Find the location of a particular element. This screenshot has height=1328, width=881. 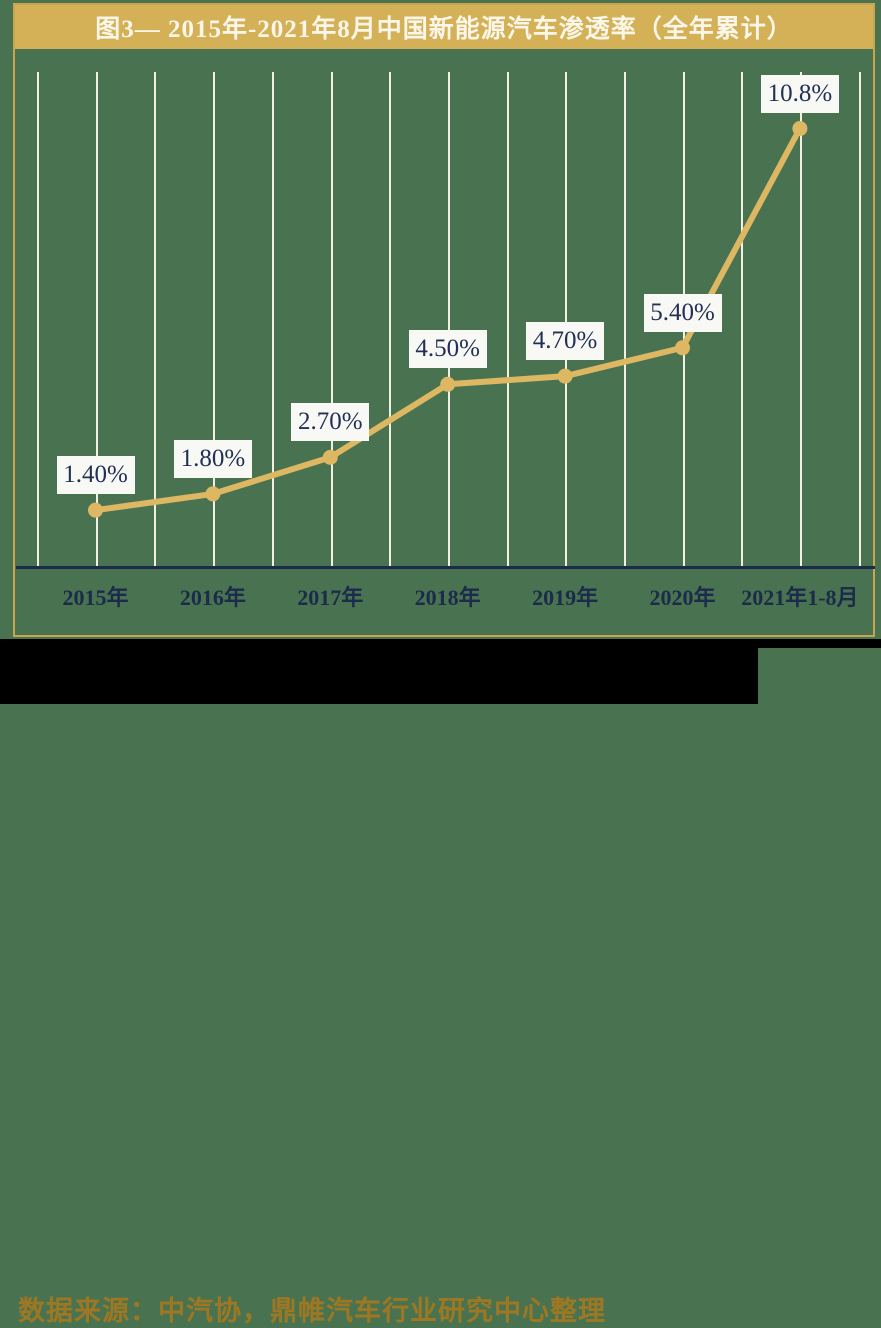

chart-title: 图3— 2015年-2021年8月中国新能源汽车渗透率（全年累计） is located at coordinates (444, 29).